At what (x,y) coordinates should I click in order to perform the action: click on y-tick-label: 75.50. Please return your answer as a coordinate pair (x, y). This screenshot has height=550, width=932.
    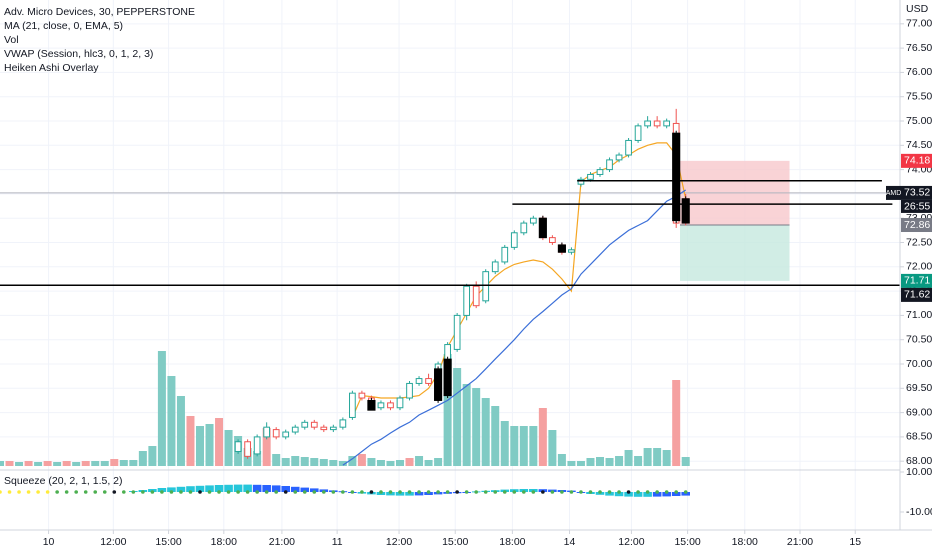
    Looking at the image, I should click on (919, 96).